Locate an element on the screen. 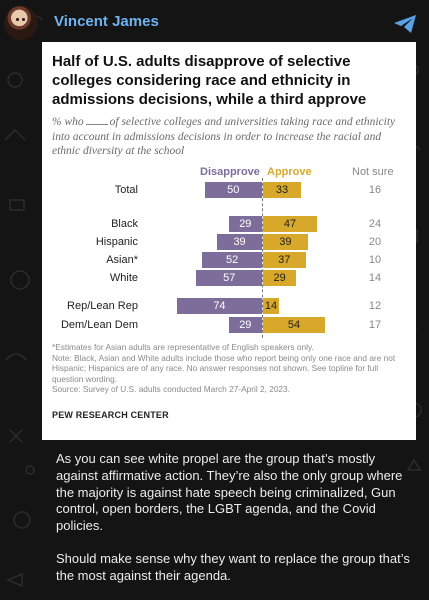  value-disapprove: 52 is located at coordinates (232, 260).